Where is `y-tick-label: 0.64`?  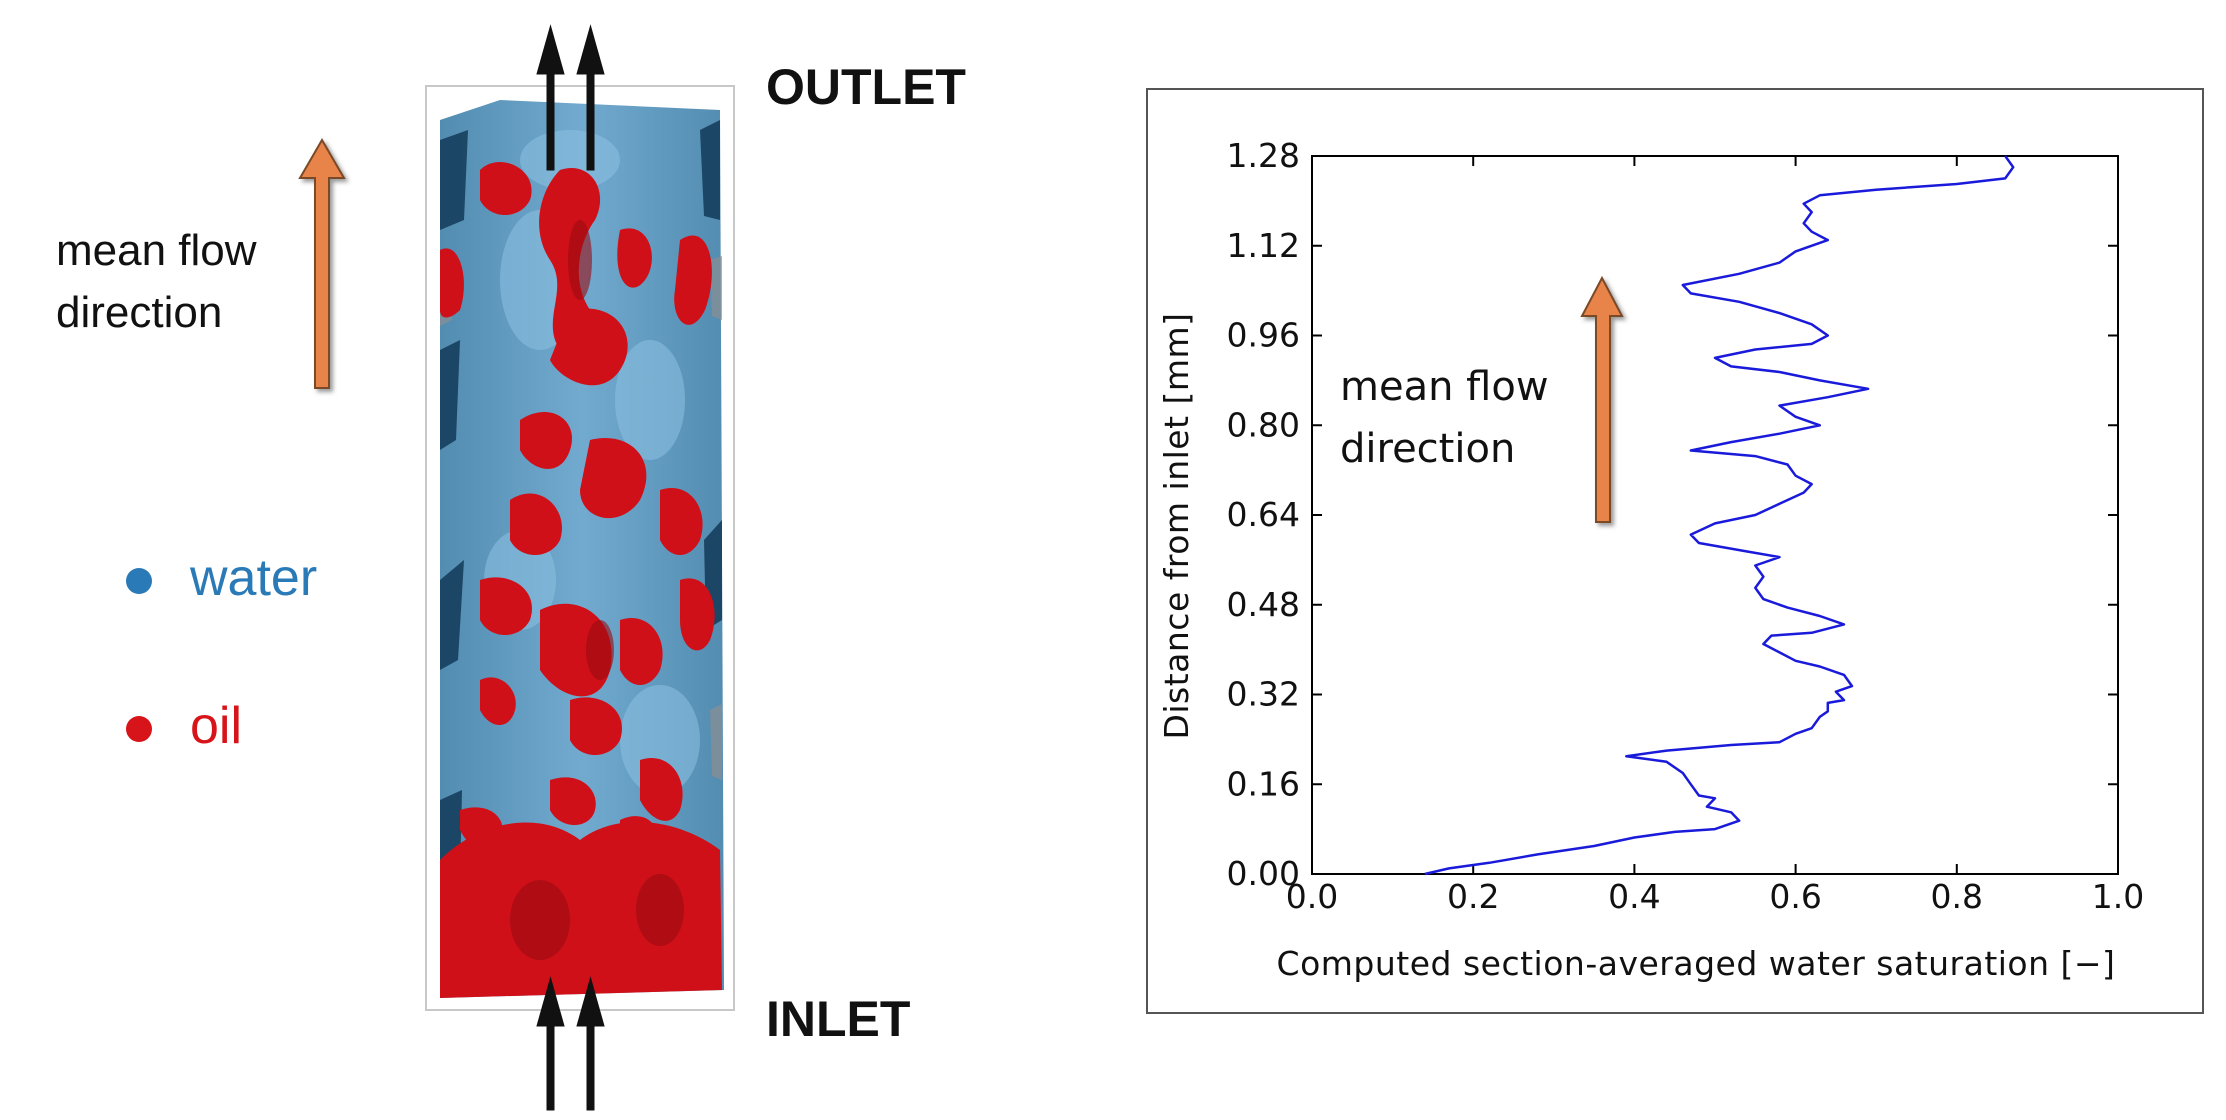
y-tick-label: 0.64 is located at coordinates (1263, 514).